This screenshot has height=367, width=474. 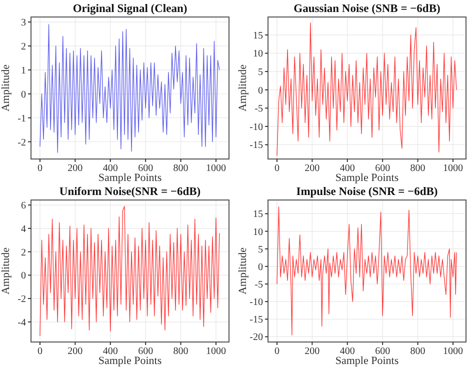 I want to click on chart-title: Uniform Noise(SNR = −6dB), so click(x=130, y=192).